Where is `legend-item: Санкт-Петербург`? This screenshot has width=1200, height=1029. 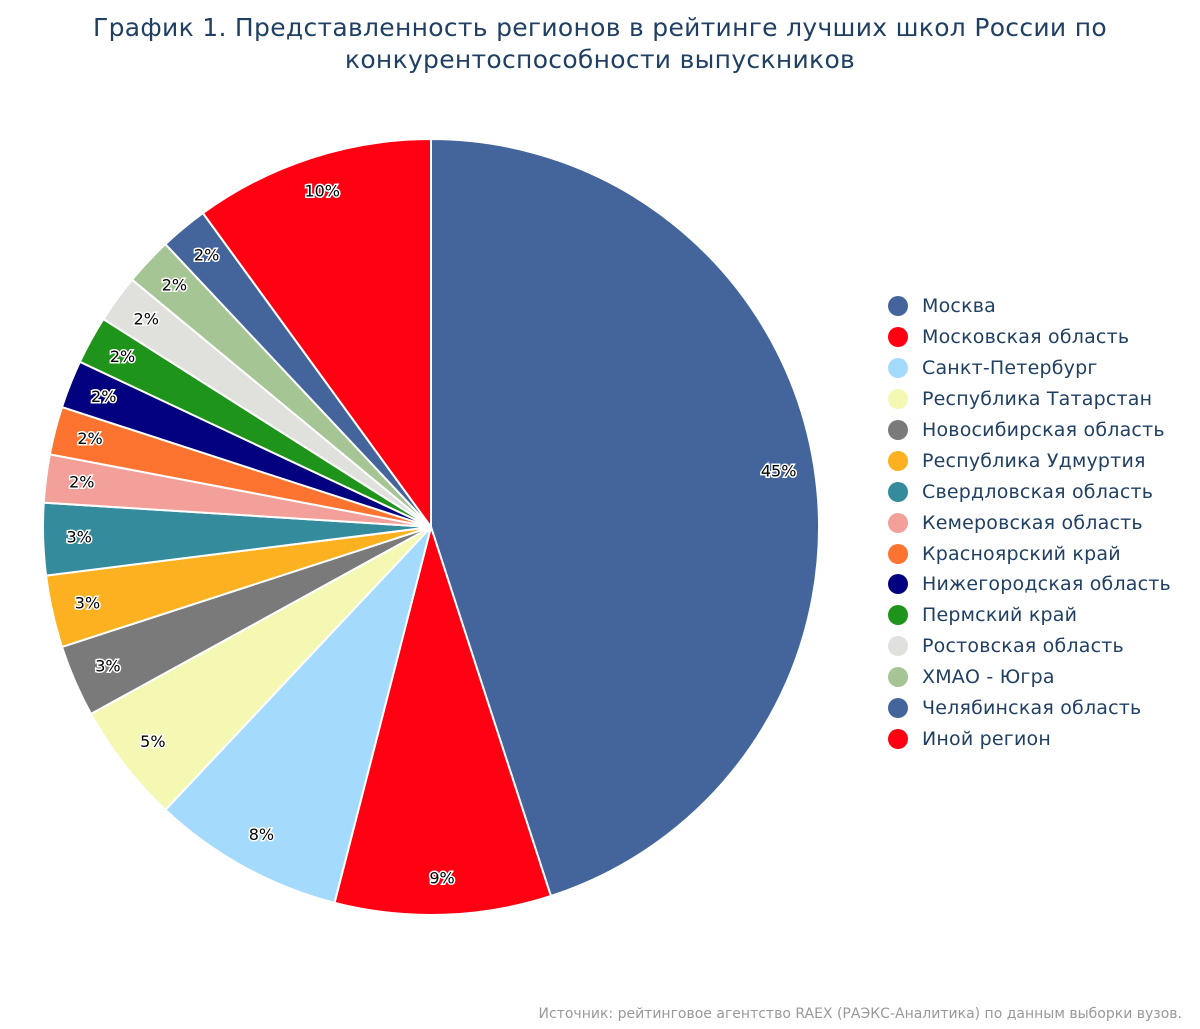 legend-item: Санкт-Петербург is located at coordinates (1029, 368).